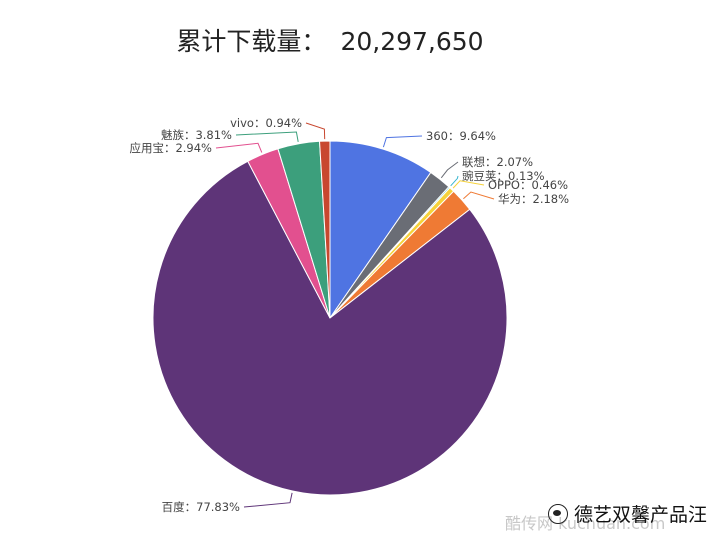 The height and width of the screenshot is (547, 722). What do you see at coordinates (533, 199) in the screenshot?
I see `slice-label-华为: 华为：2.18%` at bounding box center [533, 199].